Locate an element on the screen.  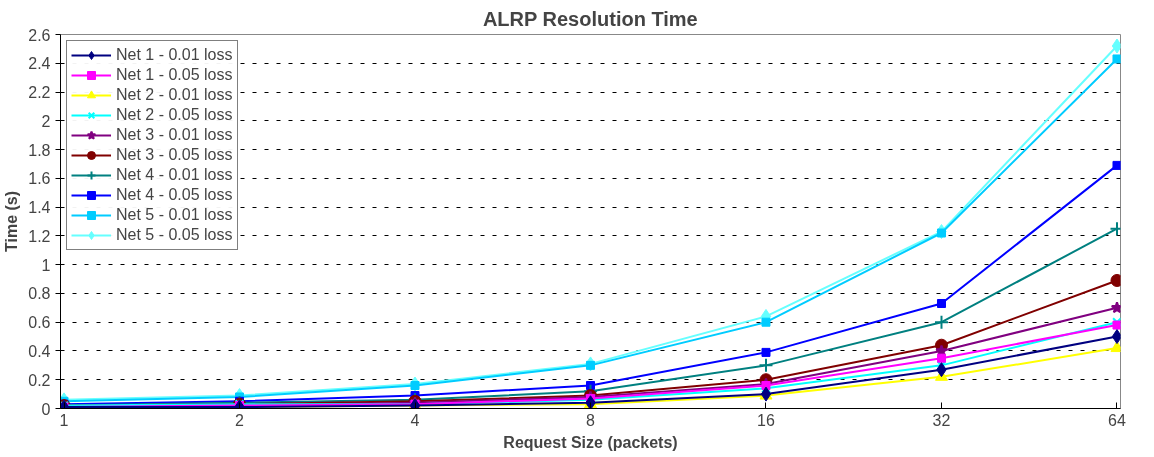
y-tick-label: 2 is located at coordinates (46, 121).